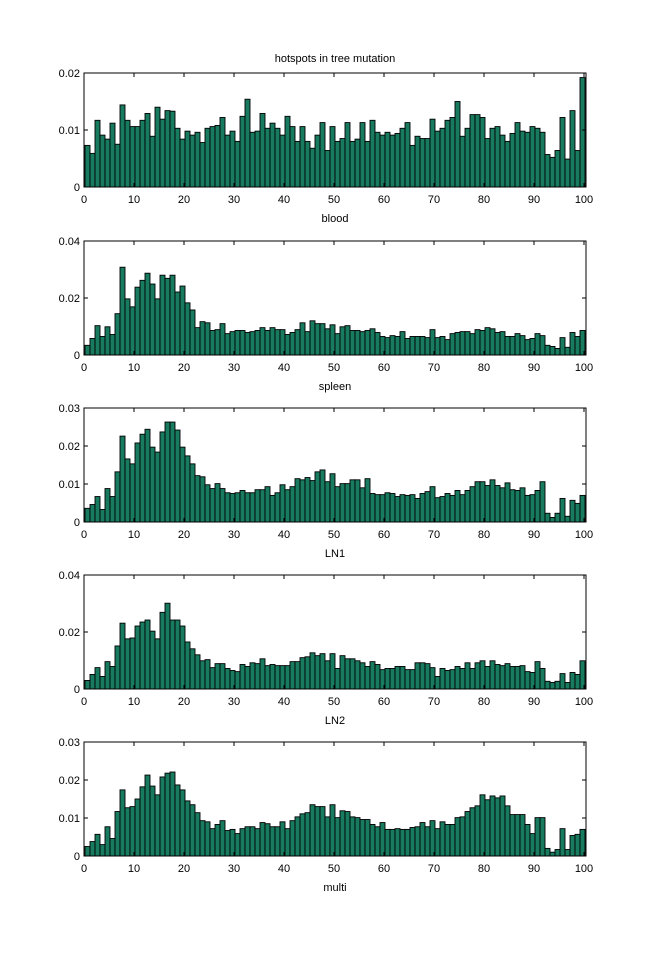 This screenshot has height=974, width=649. I want to click on x-tick-label: 90, so click(534, 200).